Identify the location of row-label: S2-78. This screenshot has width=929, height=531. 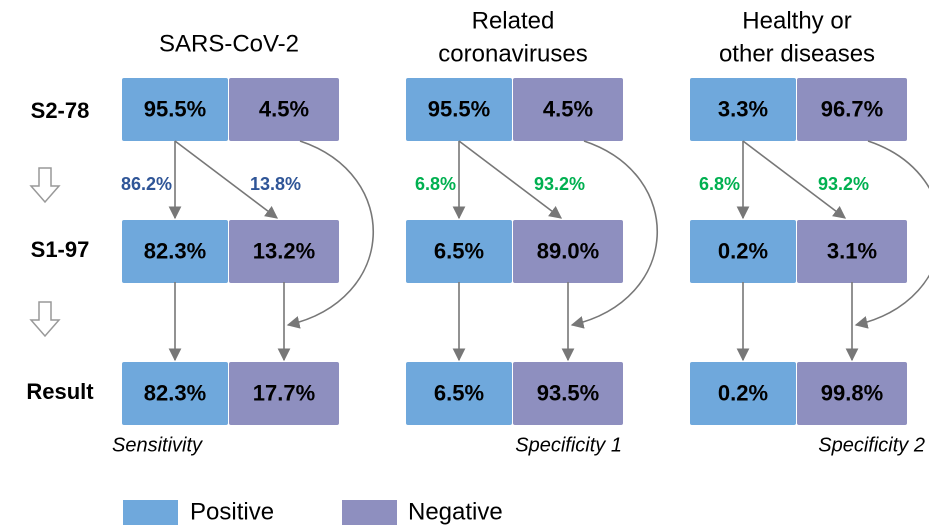
(60, 110).